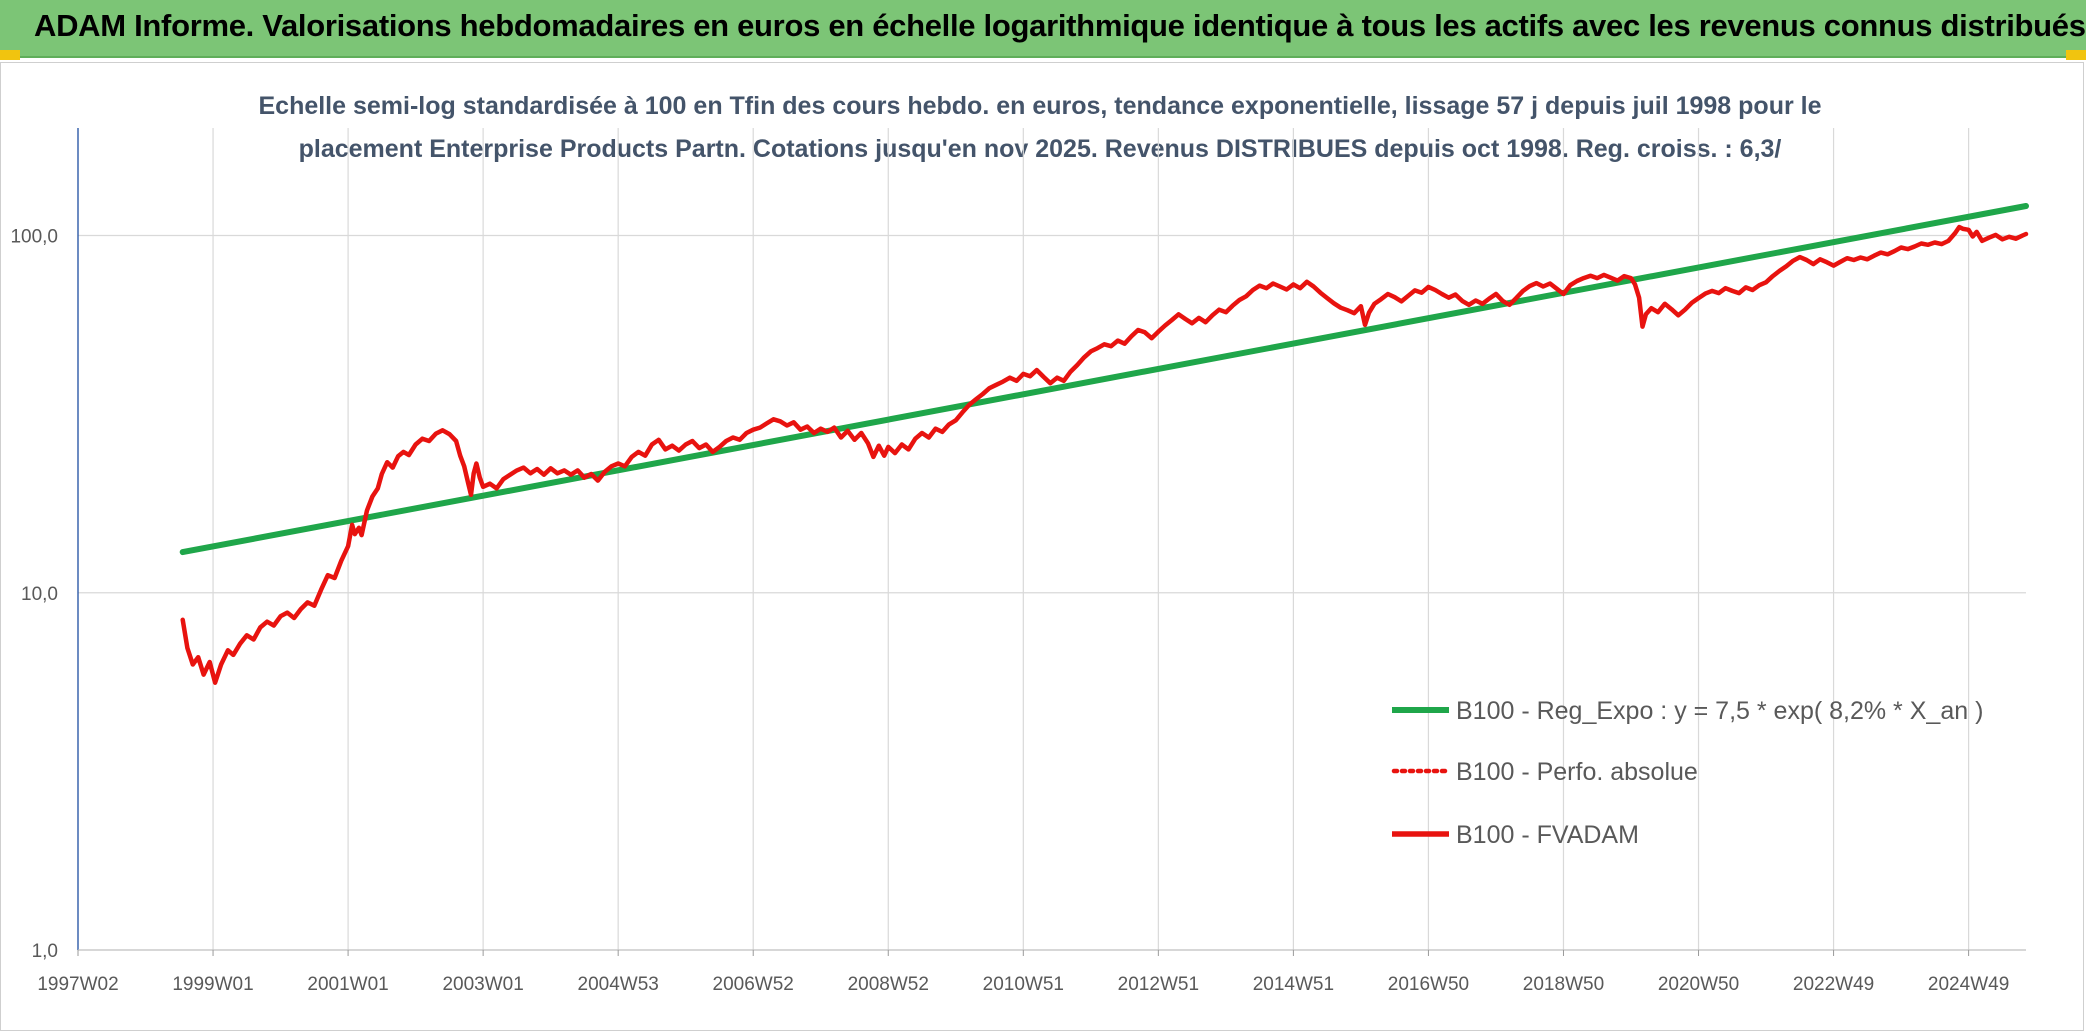 The image size is (2086, 1033). Describe the element at coordinates (1563, 984) in the screenshot. I see `x-tick-label: 2018W50` at that location.